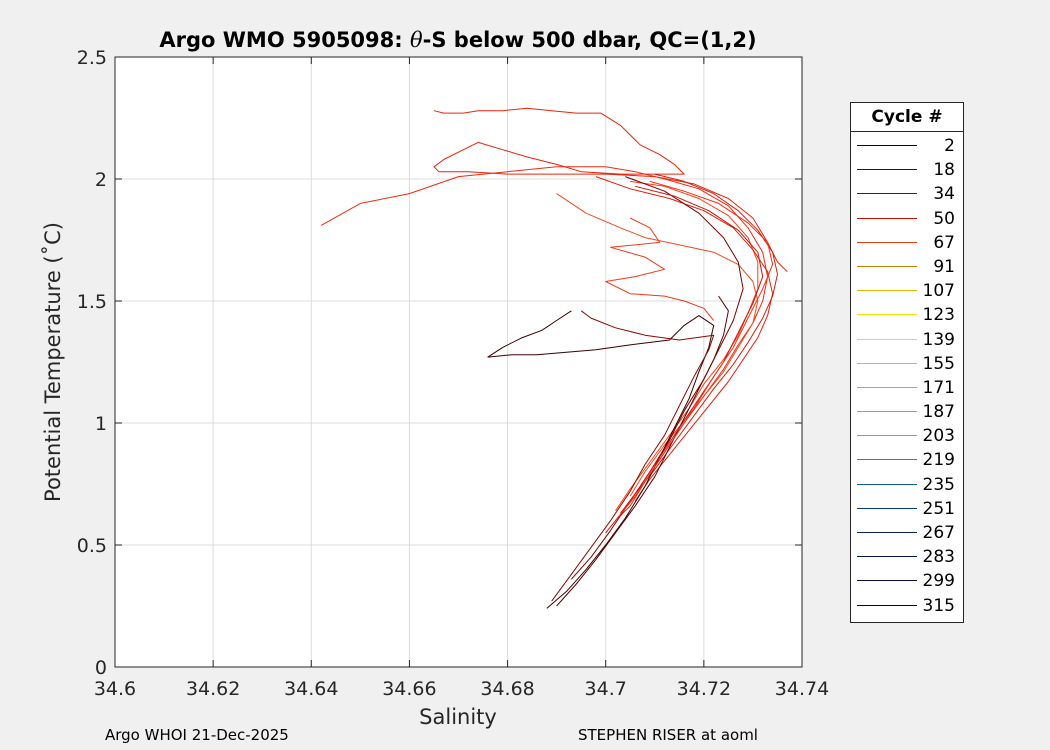 This screenshot has width=1050, height=750. Describe the element at coordinates (92, 58) in the screenshot. I see `y-tick-label: 2.5` at that location.